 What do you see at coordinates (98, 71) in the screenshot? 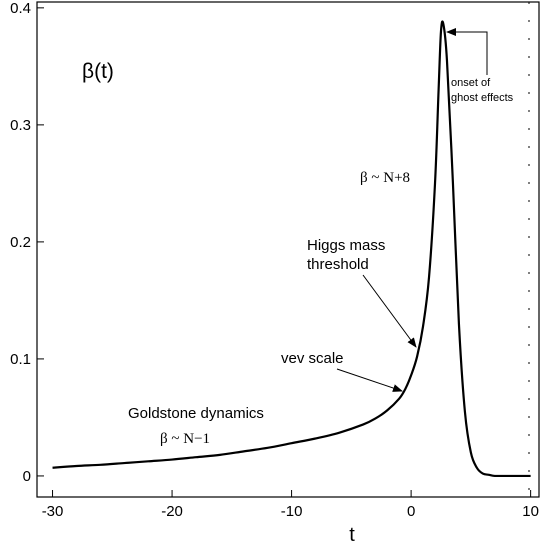
I see `annotation-beta-title: β(t)` at bounding box center [98, 71].